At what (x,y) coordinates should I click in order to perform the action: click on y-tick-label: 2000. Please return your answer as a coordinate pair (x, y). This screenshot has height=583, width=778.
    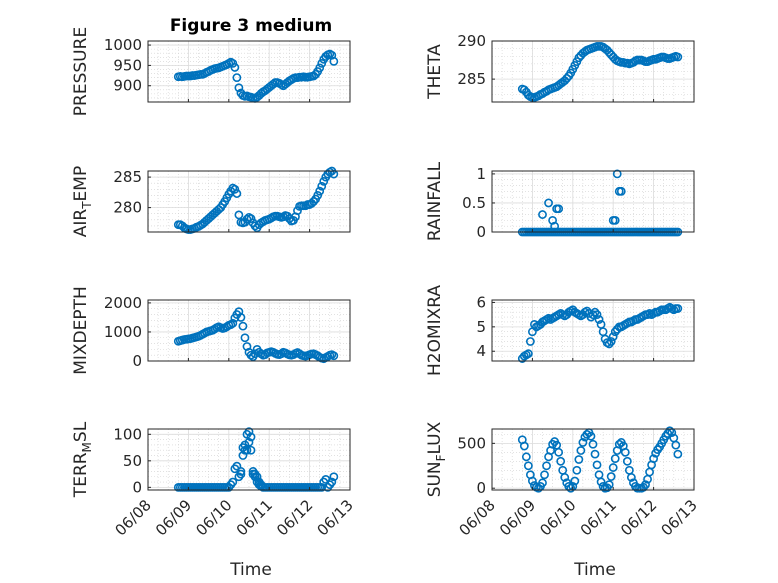
    Looking at the image, I should click on (123, 303).